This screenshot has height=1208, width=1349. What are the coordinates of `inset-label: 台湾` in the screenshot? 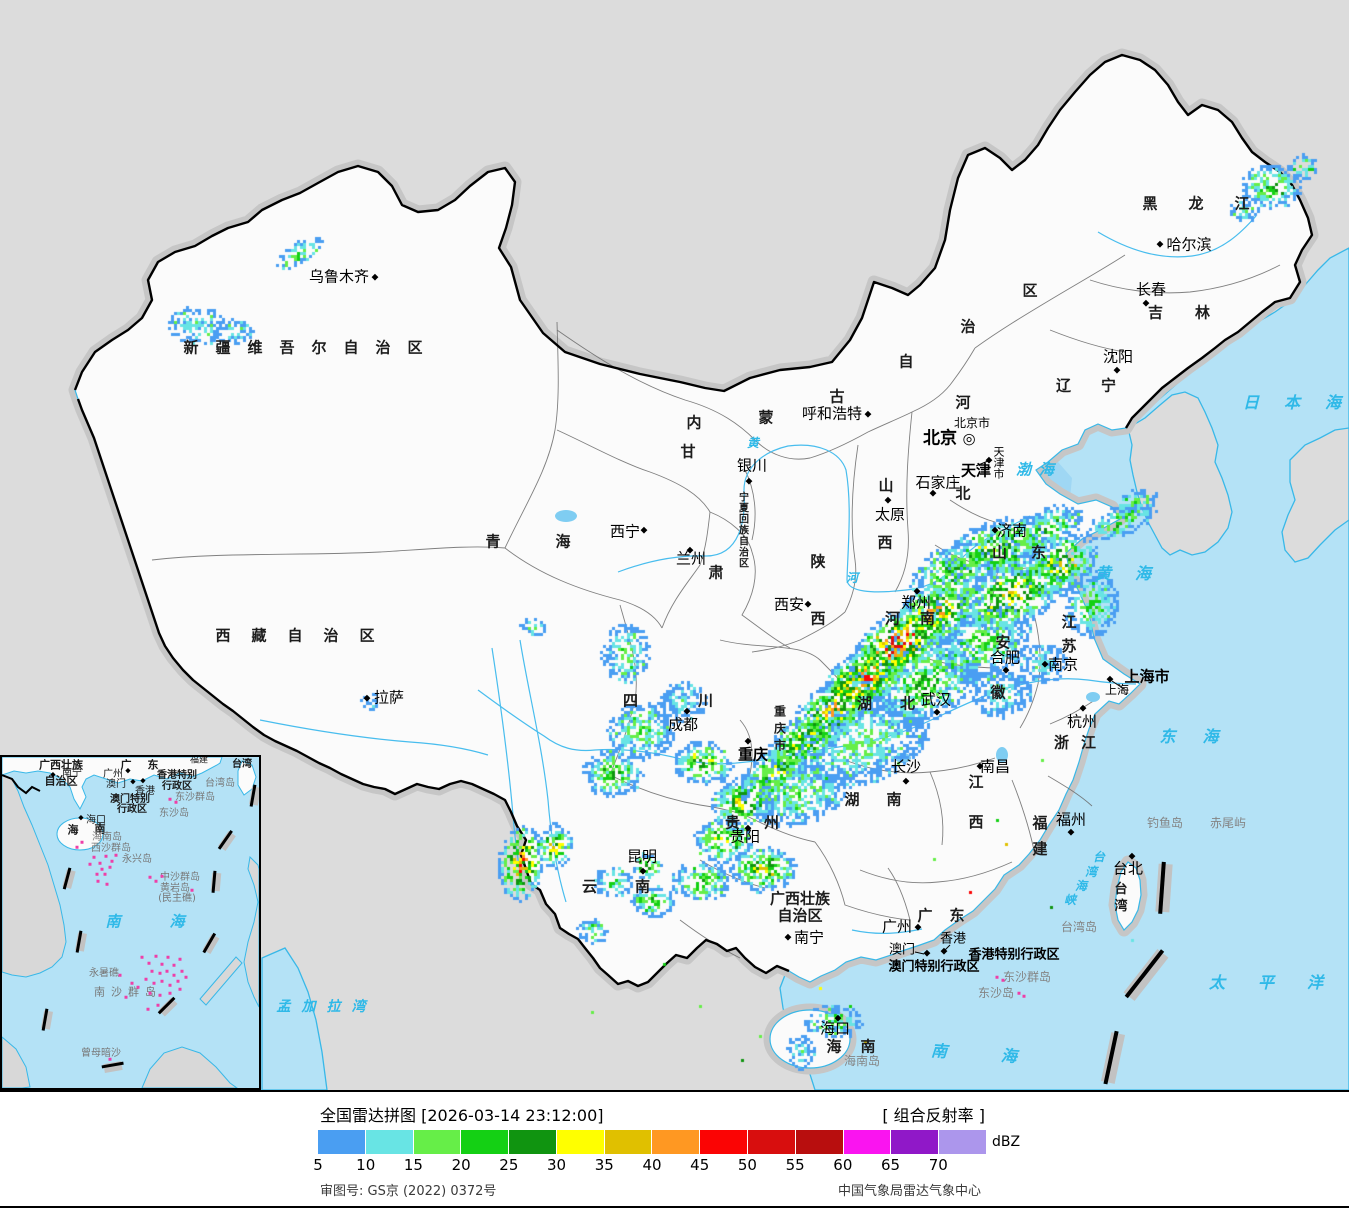 It's located at (242, 764).